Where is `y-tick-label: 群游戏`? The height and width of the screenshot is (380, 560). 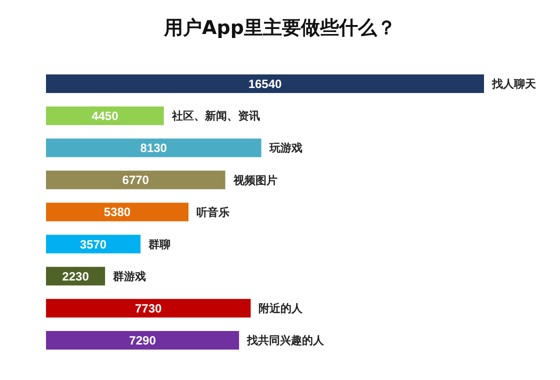
y-tick-label: 群游戏 is located at coordinates (129, 276).